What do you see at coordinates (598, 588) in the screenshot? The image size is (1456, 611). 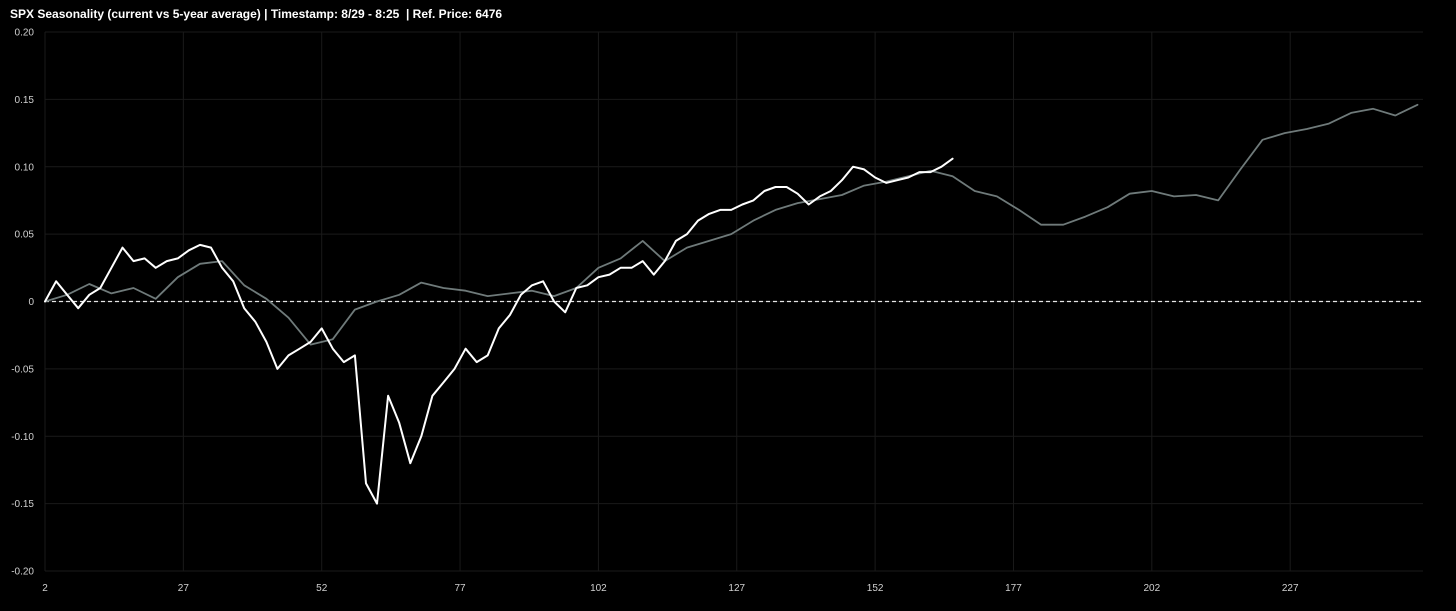 I see `x-tick-label: 102` at bounding box center [598, 588].